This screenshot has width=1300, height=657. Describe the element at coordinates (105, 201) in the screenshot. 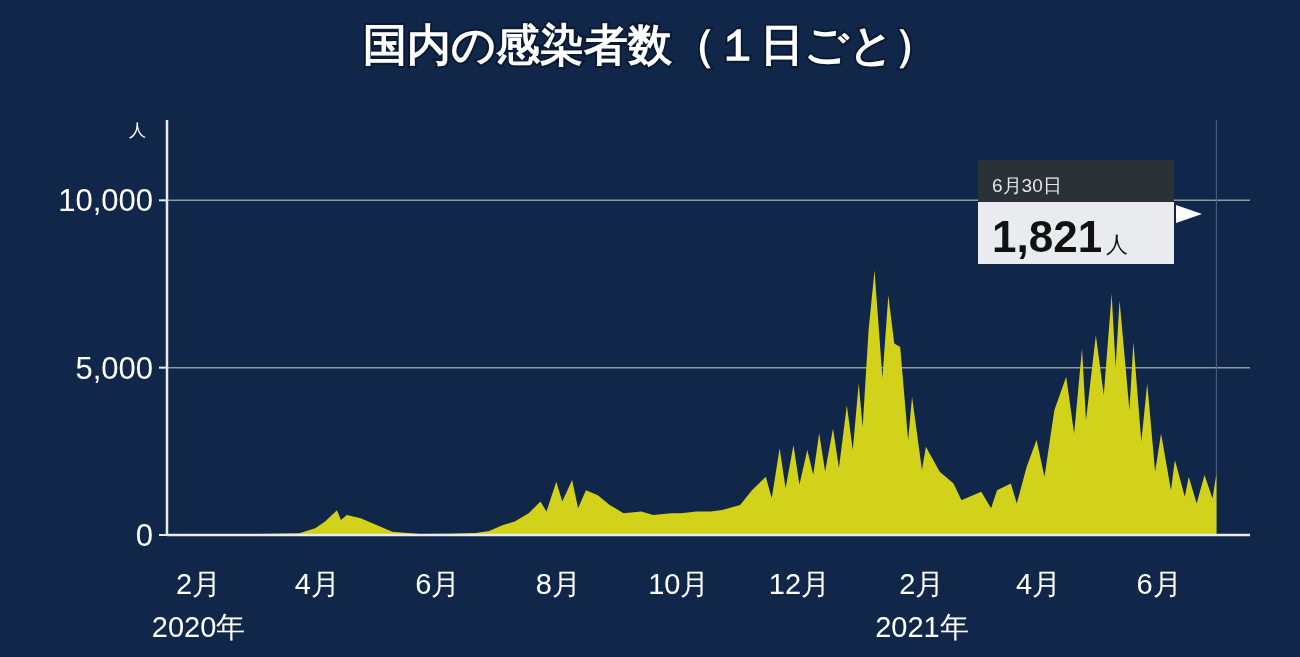

I see `y-tick-label: 10,000` at that location.